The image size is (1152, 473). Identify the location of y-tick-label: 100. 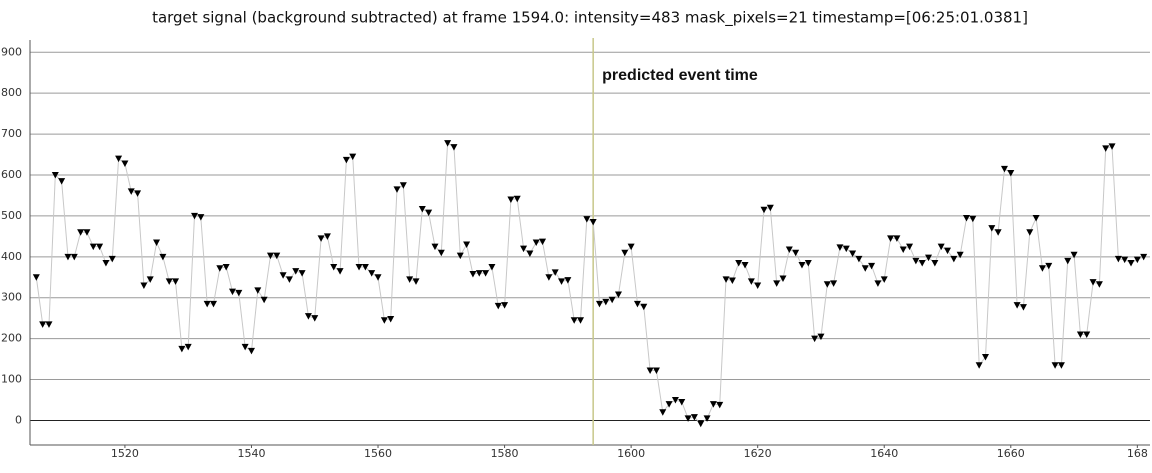
(11, 379).